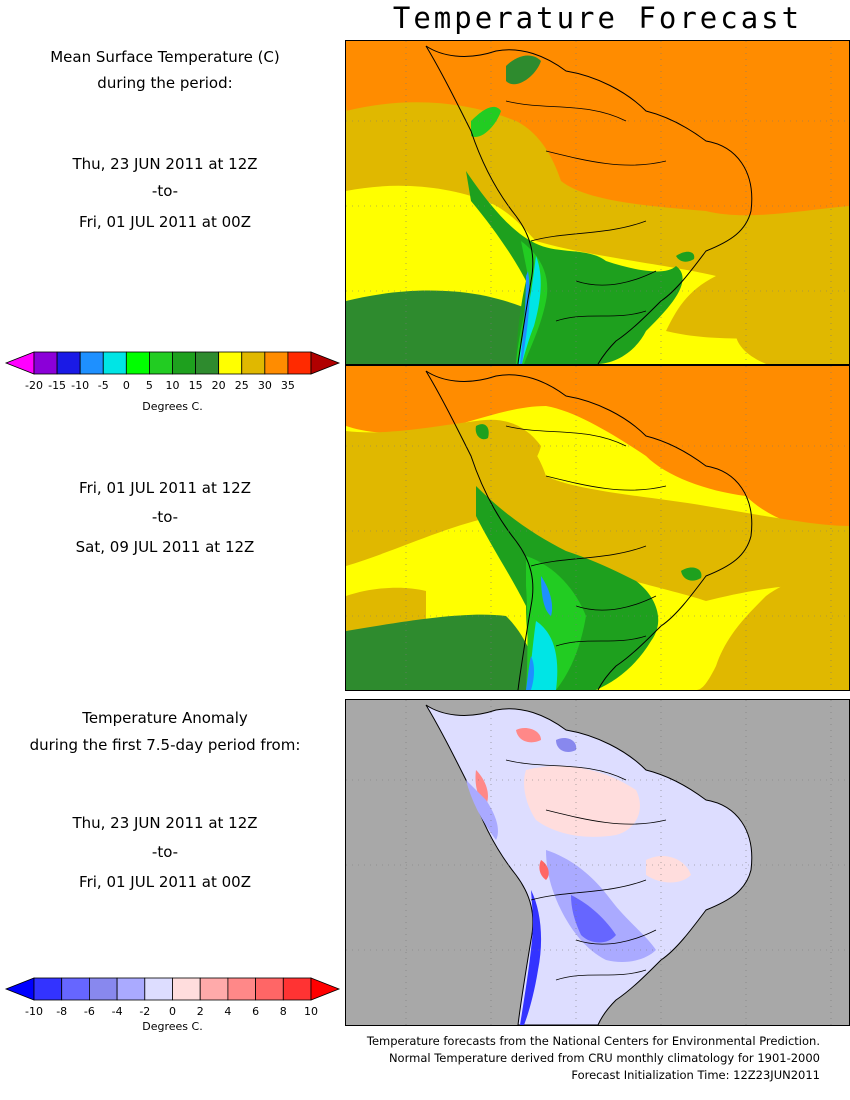 Image resolution: width=850 pixels, height=1100 pixels. What do you see at coordinates (597, 18) in the screenshot?
I see `page-title: Temperature Forecast` at bounding box center [597, 18].